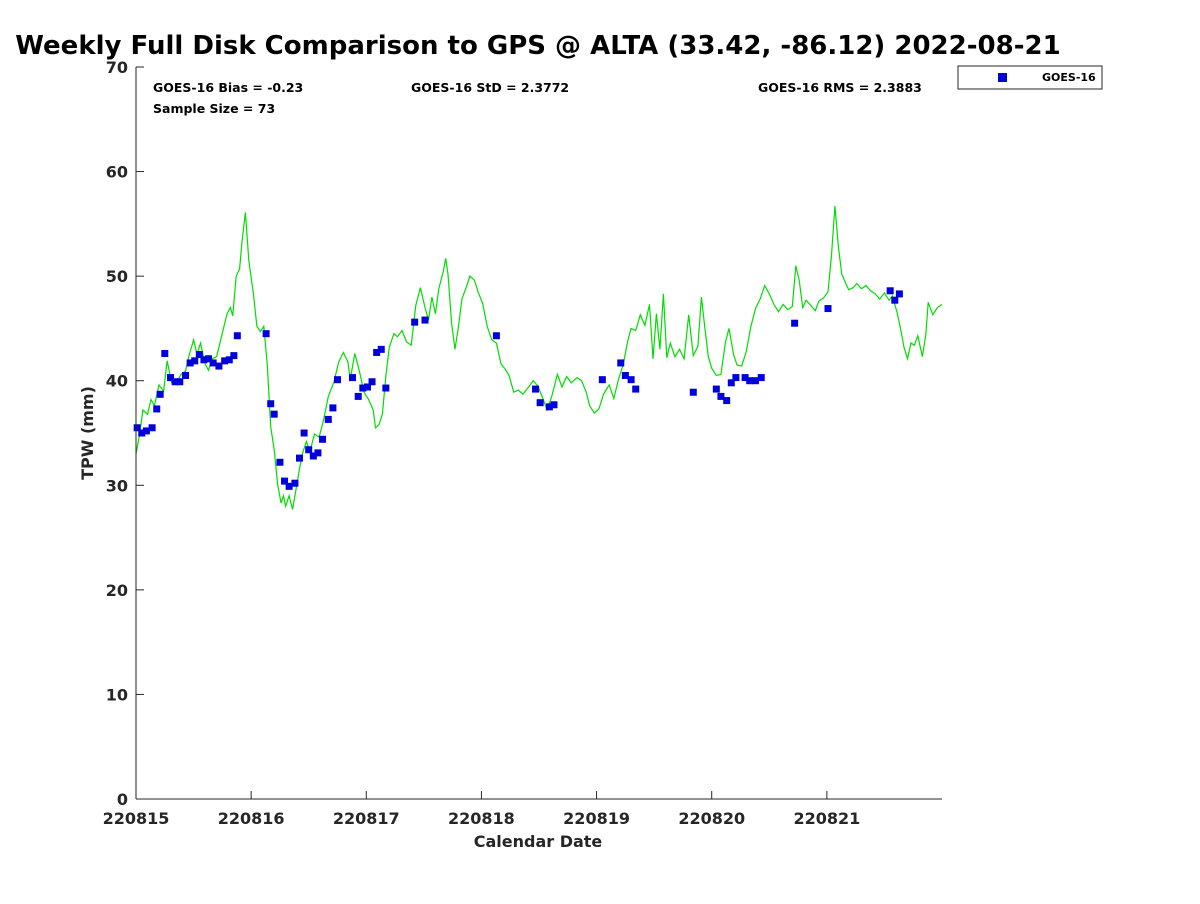 This screenshot has width=1200, height=904. I want to click on y-tick-label: 30, so click(117, 485).